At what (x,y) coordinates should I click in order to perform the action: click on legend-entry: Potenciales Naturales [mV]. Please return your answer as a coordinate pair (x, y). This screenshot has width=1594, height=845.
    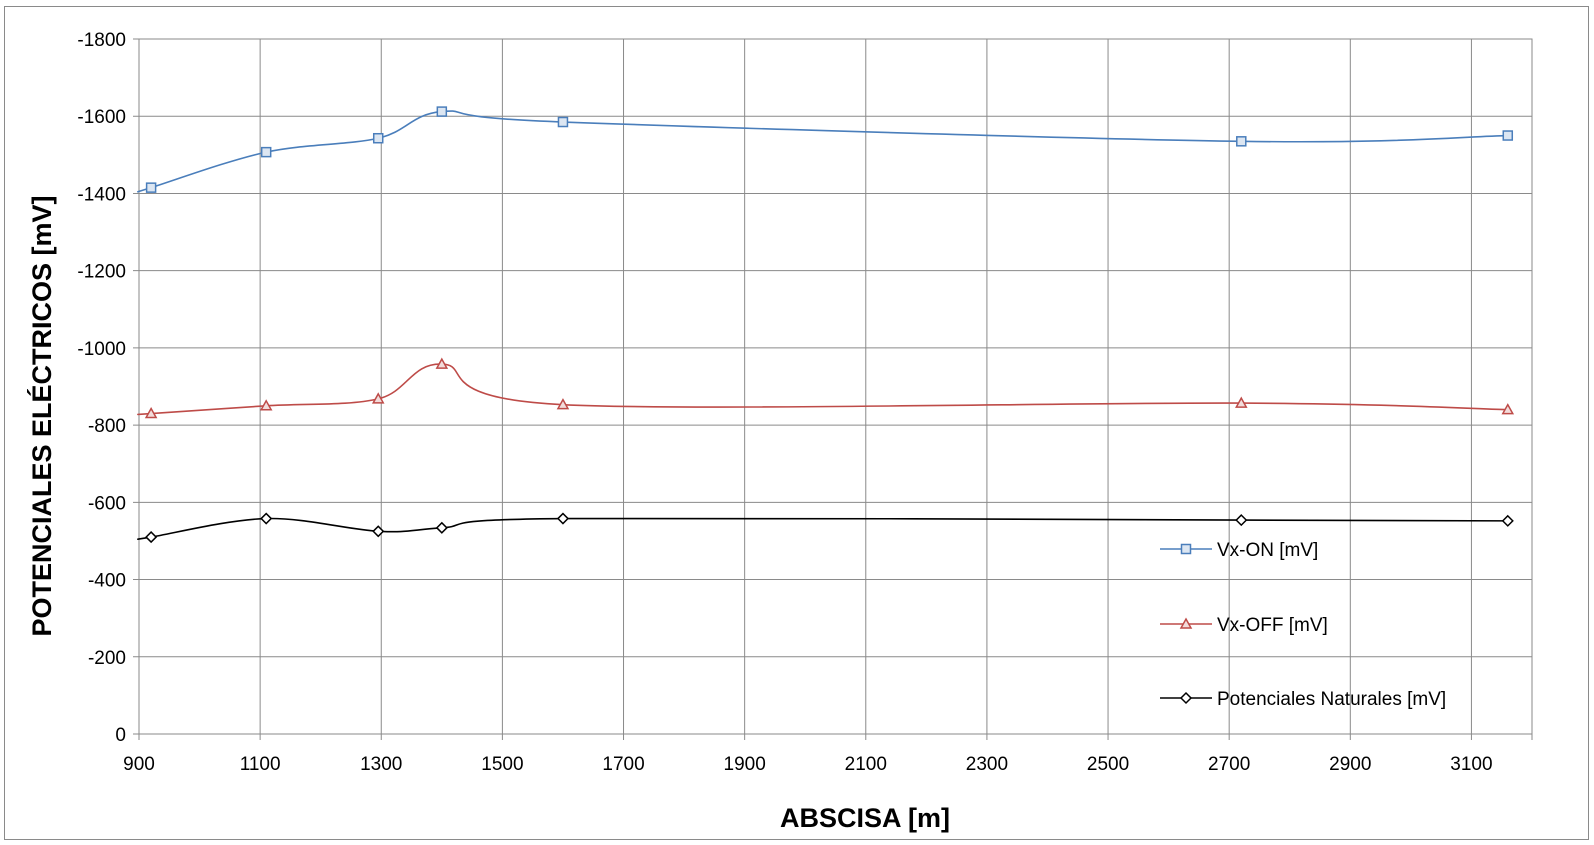
    Looking at the image, I should click on (1303, 699).